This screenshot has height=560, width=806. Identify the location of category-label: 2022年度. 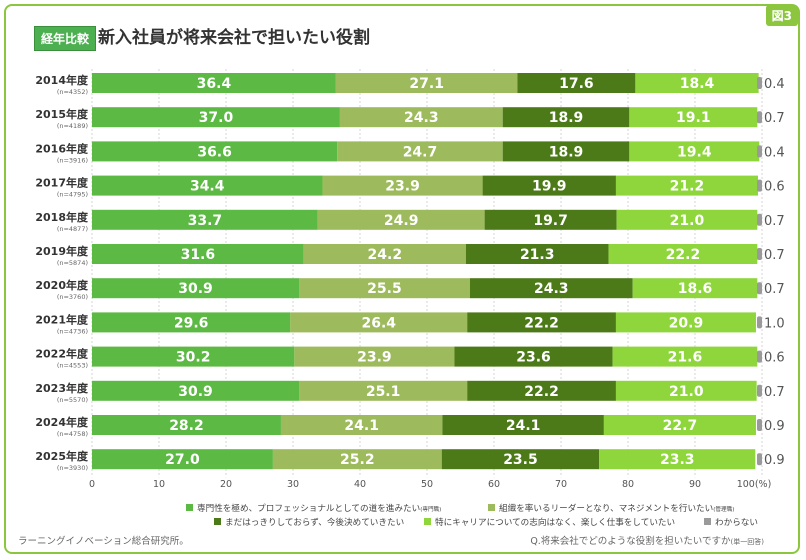
(62, 354).